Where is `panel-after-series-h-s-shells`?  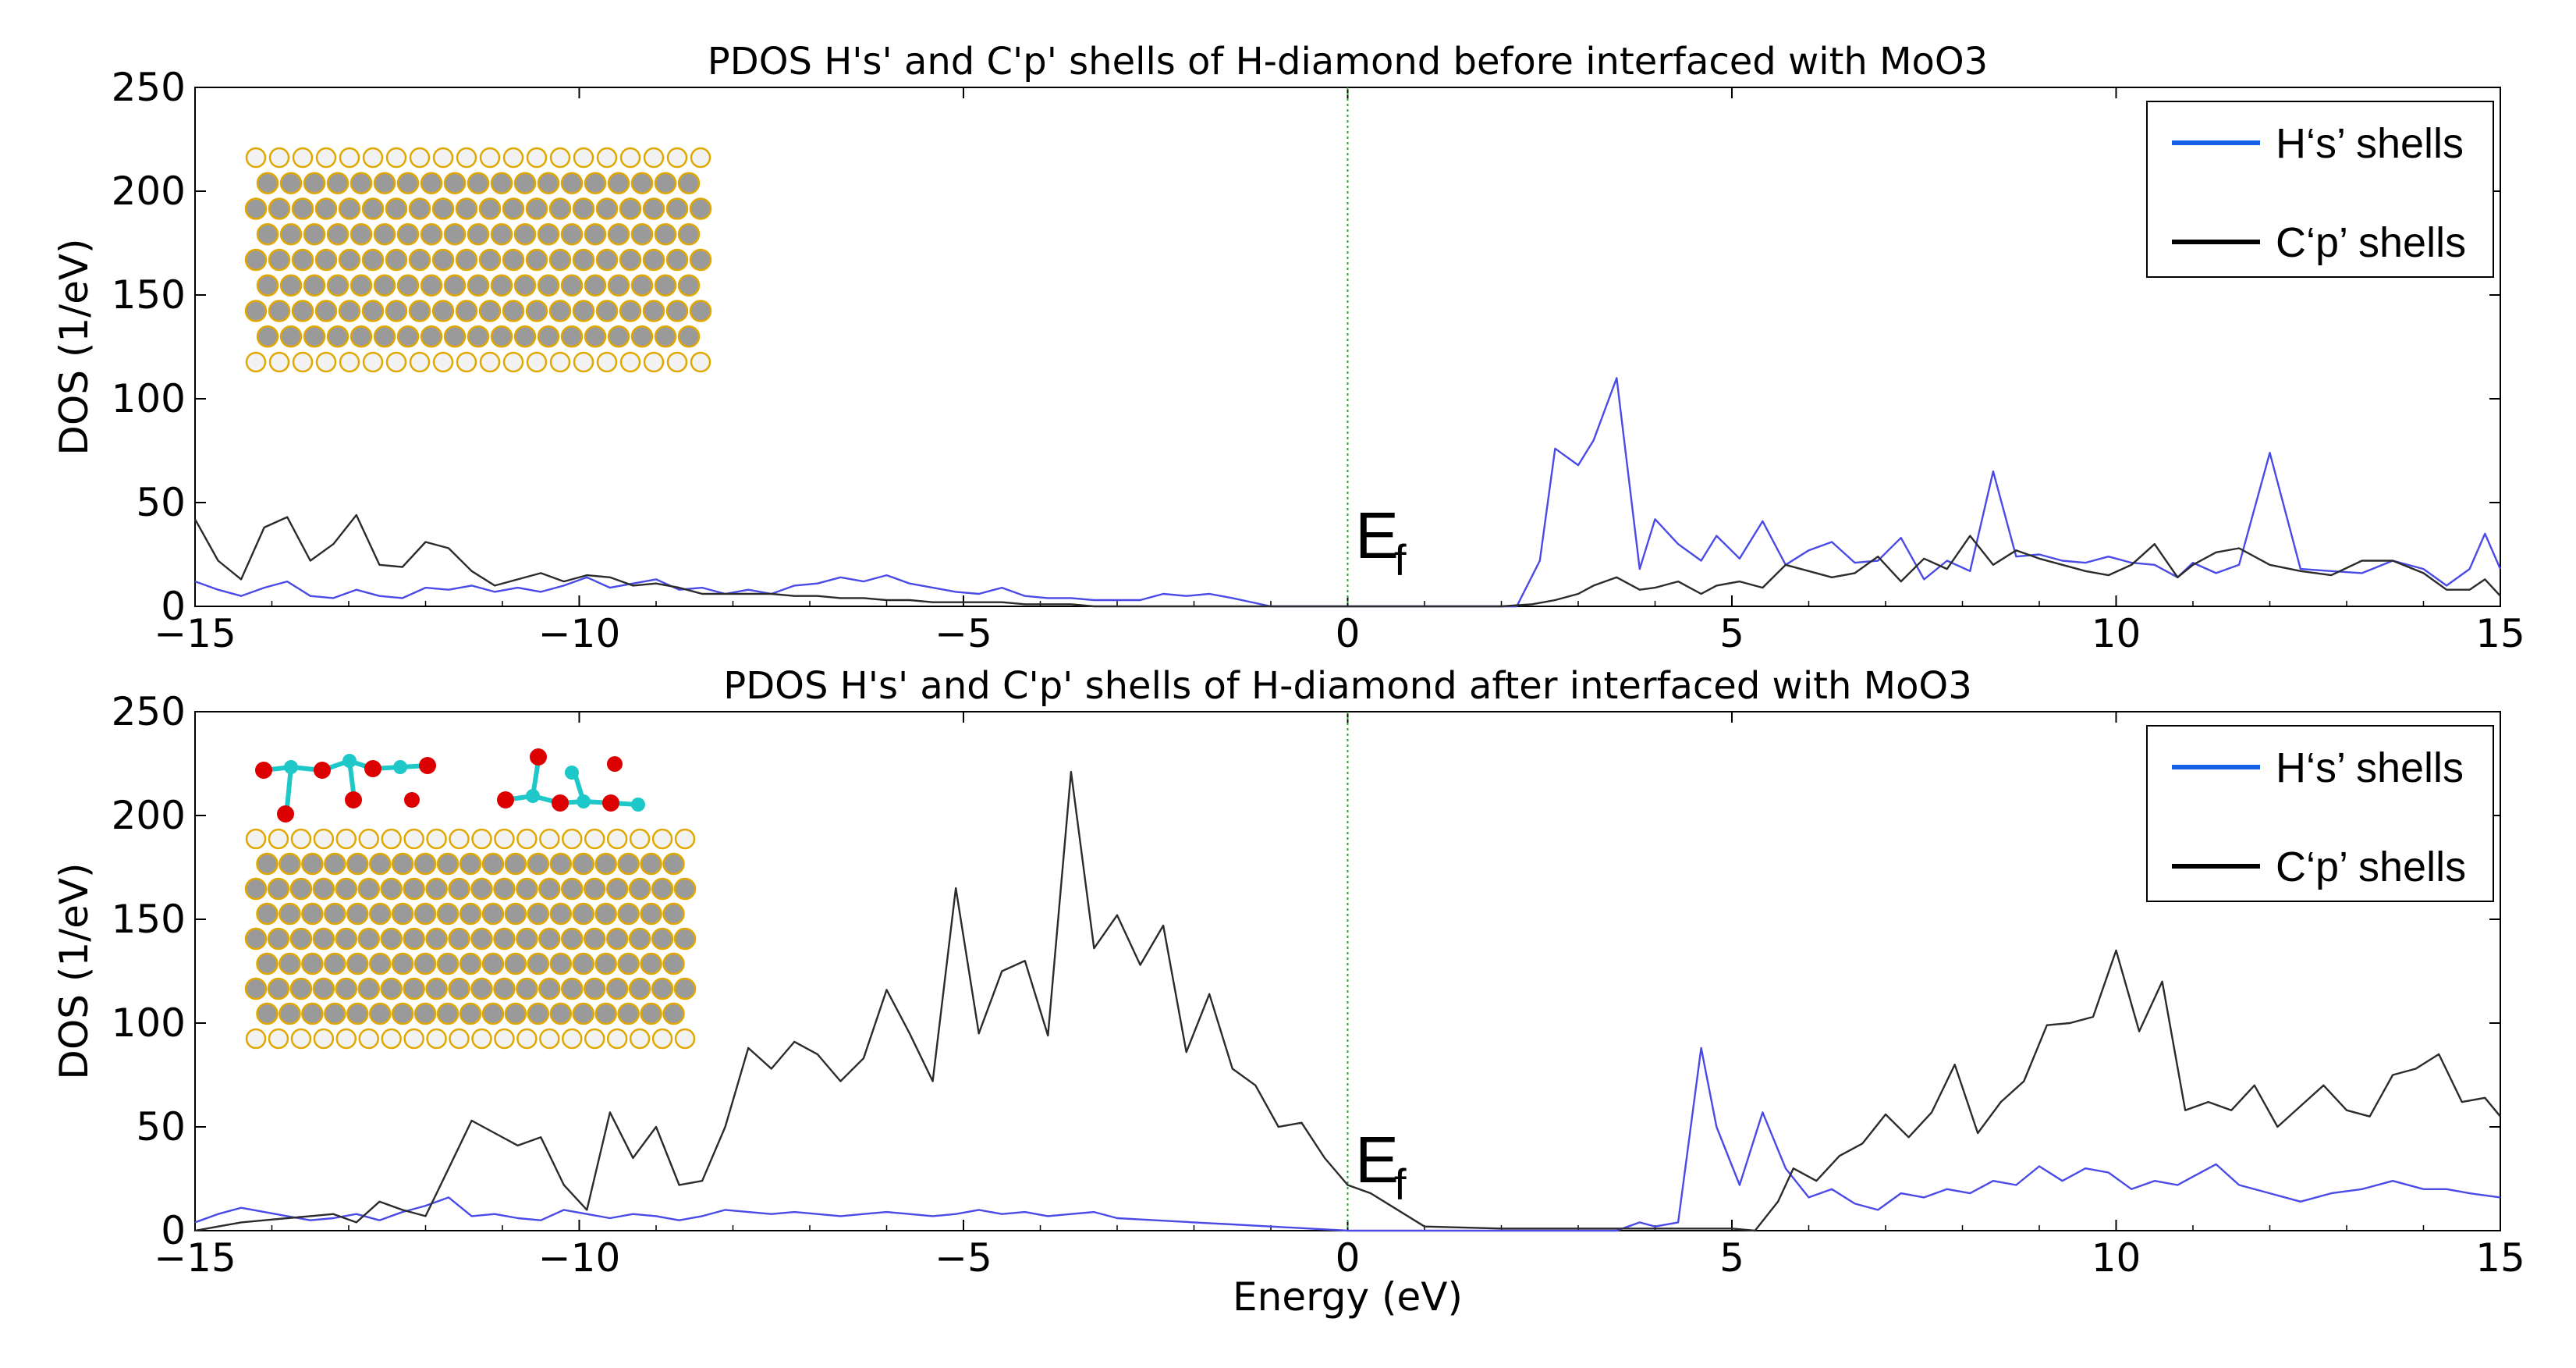
panel-after-series-h-s-shells is located at coordinates (1347, 1139).